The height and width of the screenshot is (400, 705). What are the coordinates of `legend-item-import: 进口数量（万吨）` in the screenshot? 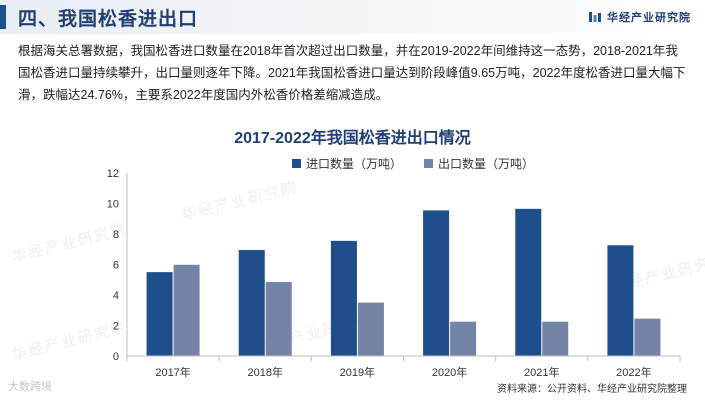 It's located at (347, 163).